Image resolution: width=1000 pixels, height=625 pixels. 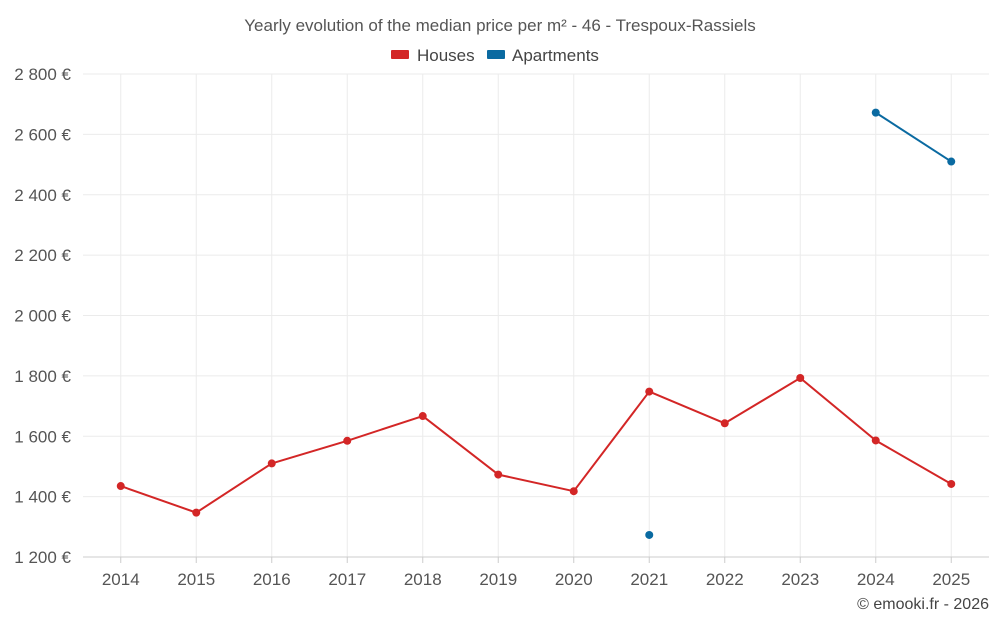 What do you see at coordinates (400, 54) in the screenshot?
I see `legend-swatch-houses` at bounding box center [400, 54].